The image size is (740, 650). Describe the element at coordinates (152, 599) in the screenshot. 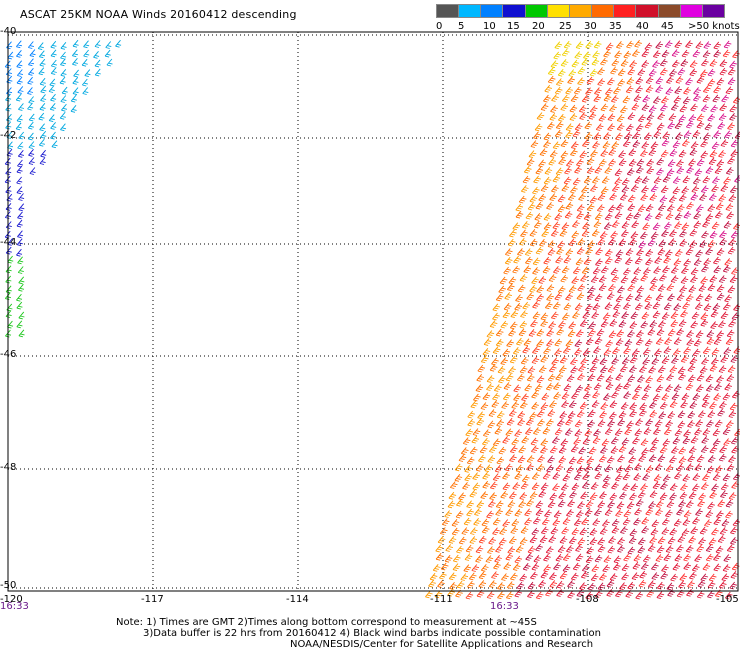

I see `lon-label-117: -117` at that location.